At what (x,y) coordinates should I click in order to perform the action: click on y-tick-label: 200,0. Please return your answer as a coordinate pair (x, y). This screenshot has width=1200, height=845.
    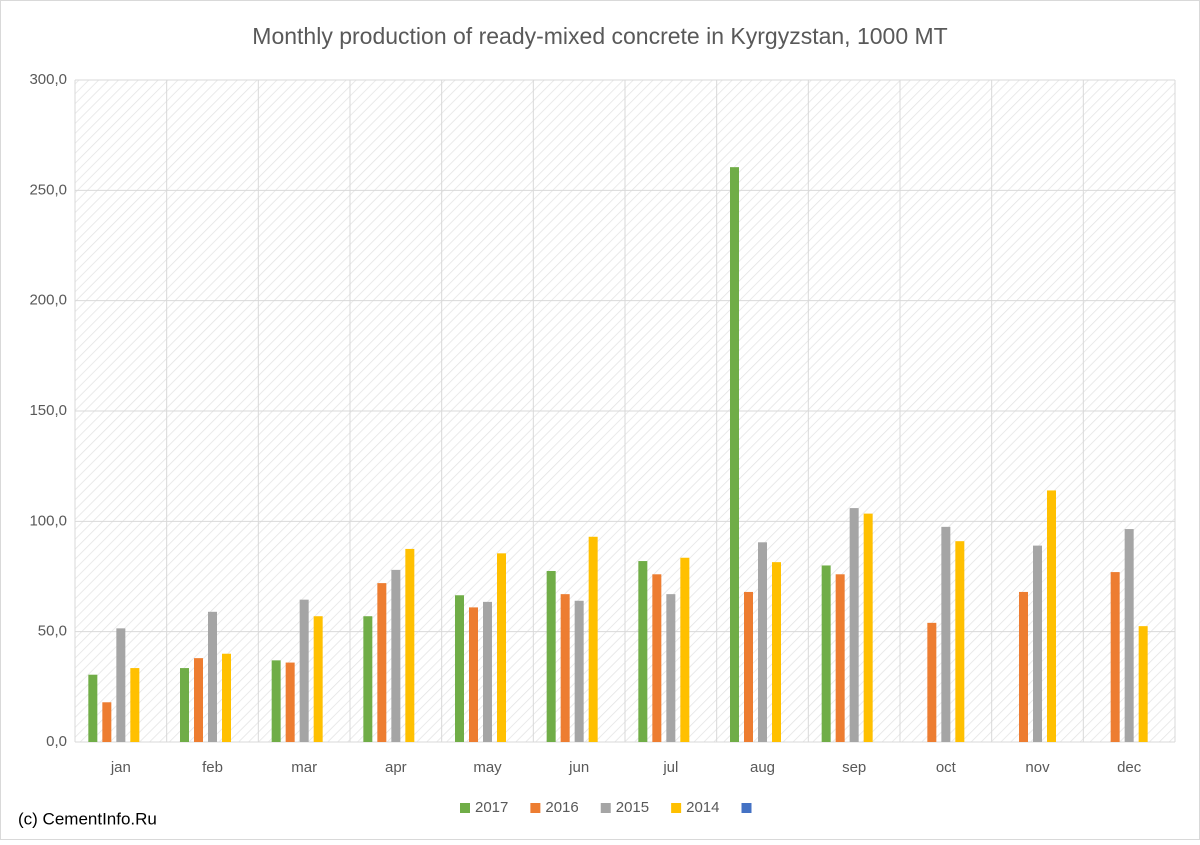
    Looking at the image, I should click on (48, 300).